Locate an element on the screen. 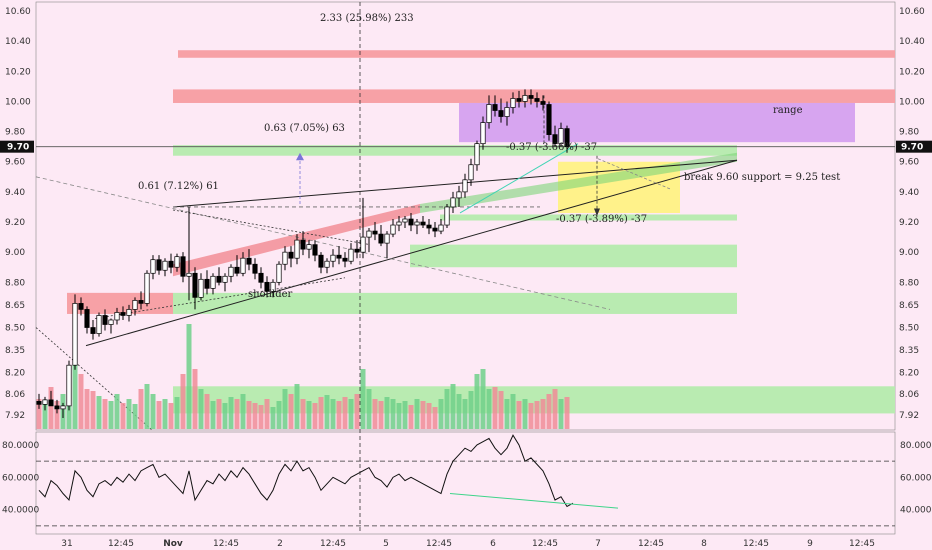 This screenshot has width=932, height=550. x-tick: 2 is located at coordinates (280, 544).